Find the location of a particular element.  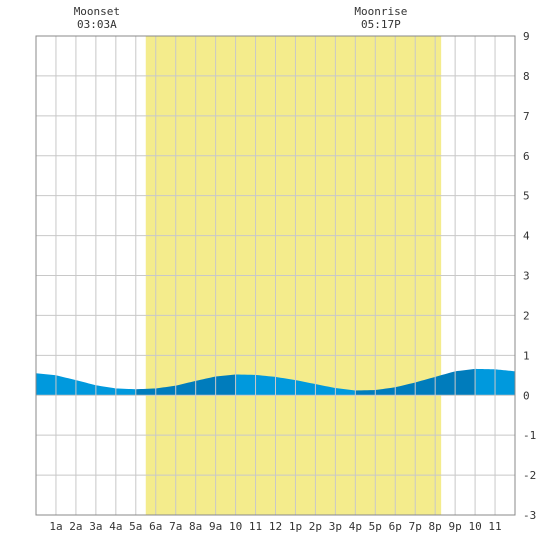

x-tick-label: 1p is located at coordinates (295, 526).